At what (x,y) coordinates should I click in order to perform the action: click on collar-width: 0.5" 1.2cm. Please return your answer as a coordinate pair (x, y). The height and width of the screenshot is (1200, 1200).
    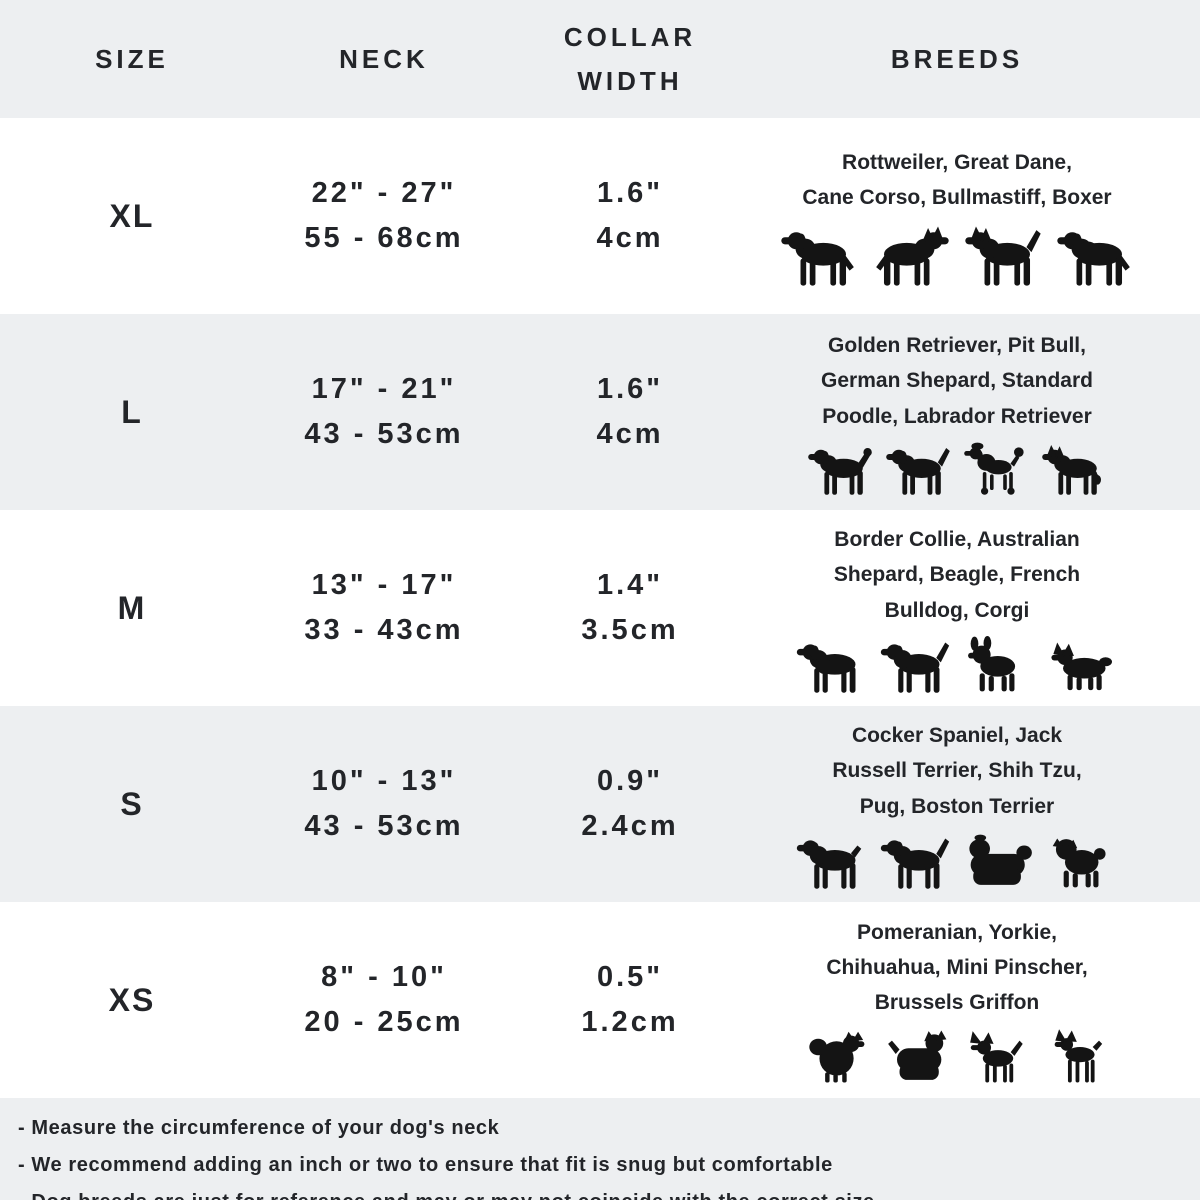
    Looking at the image, I should click on (630, 1000).